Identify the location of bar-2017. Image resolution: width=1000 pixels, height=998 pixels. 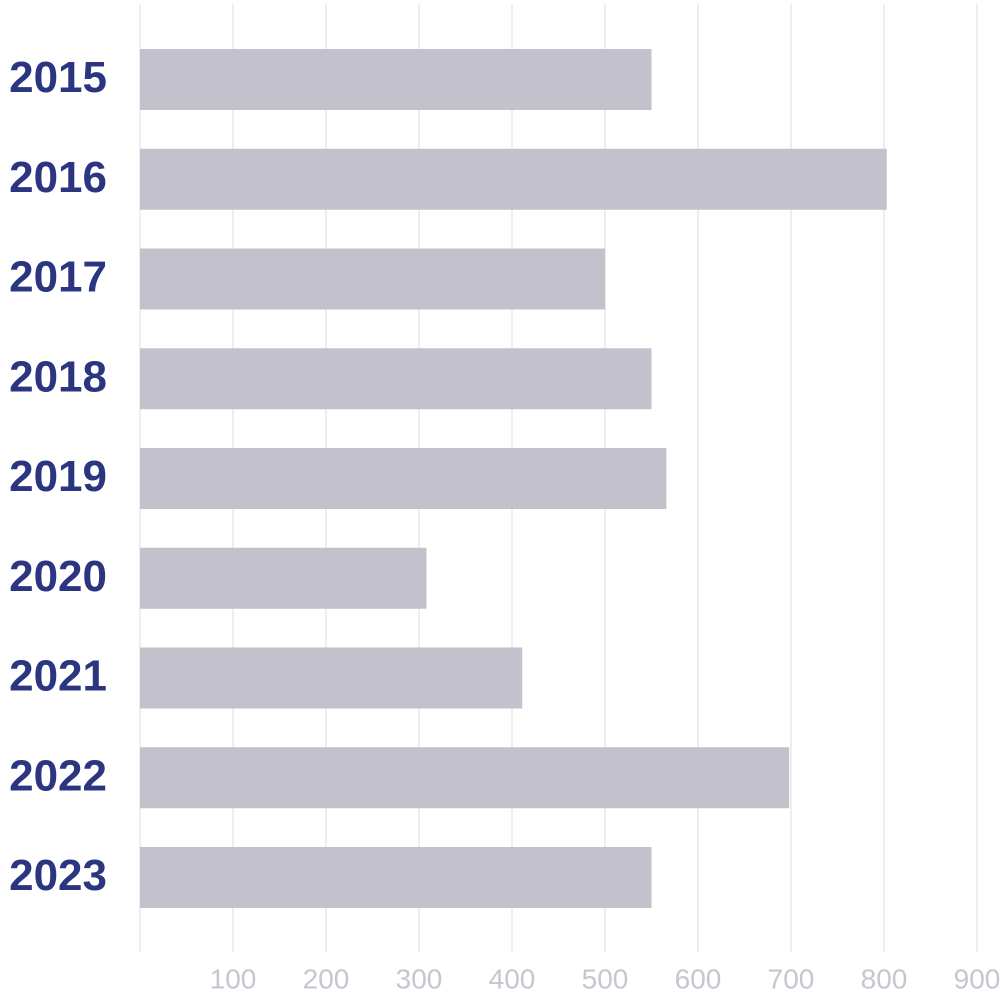
(372, 279).